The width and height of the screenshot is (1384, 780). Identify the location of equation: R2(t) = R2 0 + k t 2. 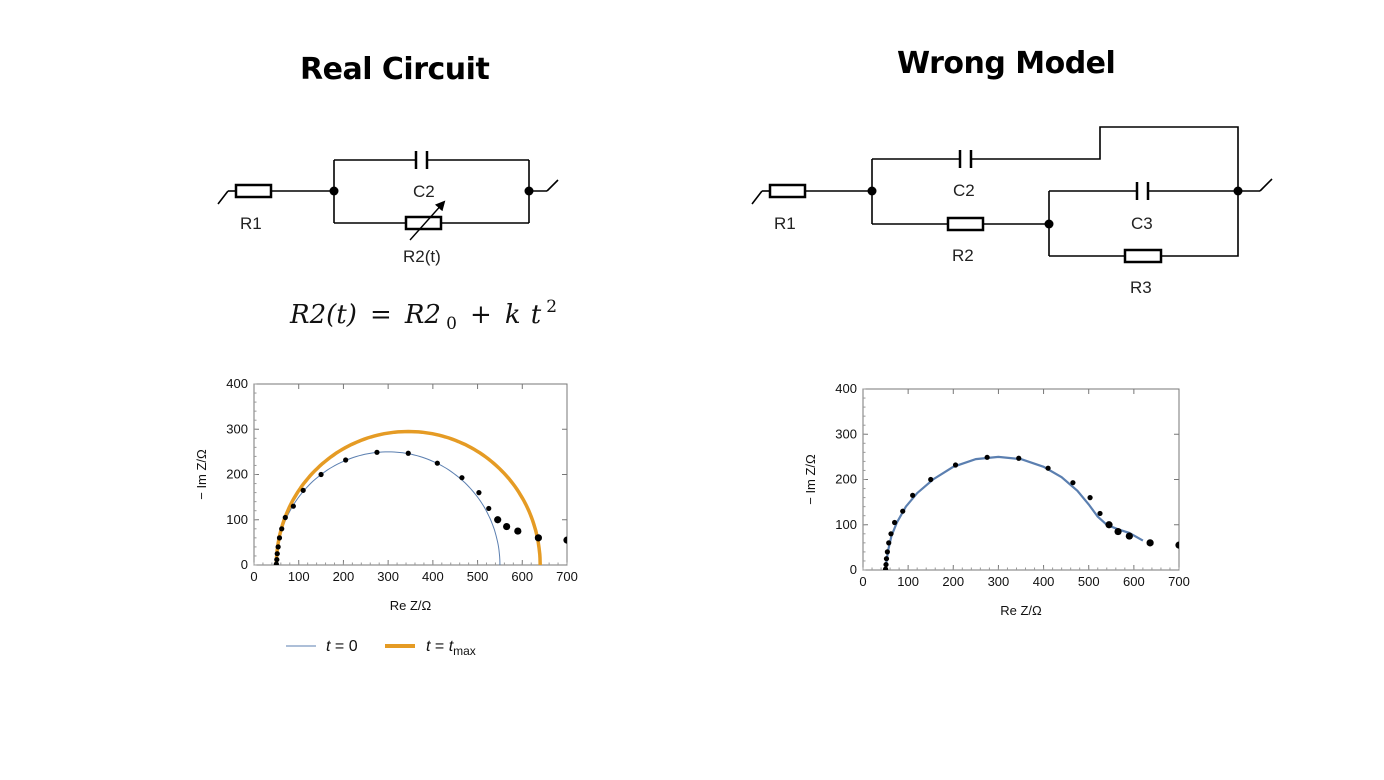
(423, 315).